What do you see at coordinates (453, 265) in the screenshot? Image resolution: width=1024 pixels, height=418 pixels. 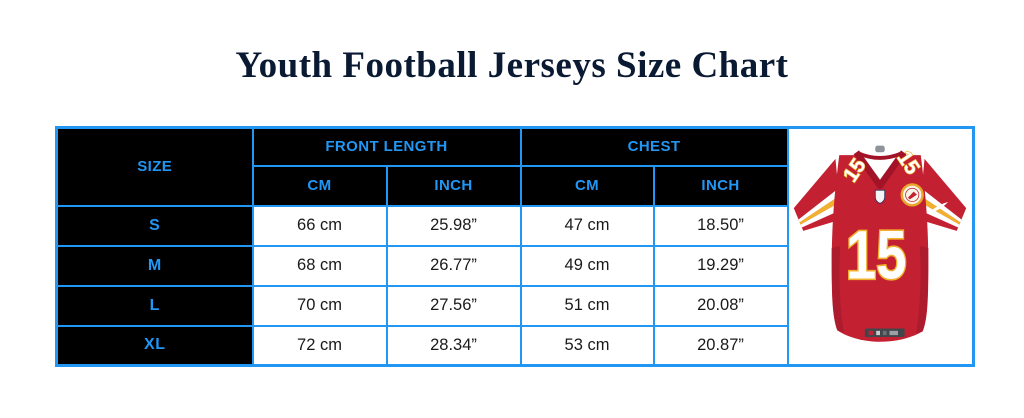 I see `front-length-inch-value: 26.77”` at bounding box center [453, 265].